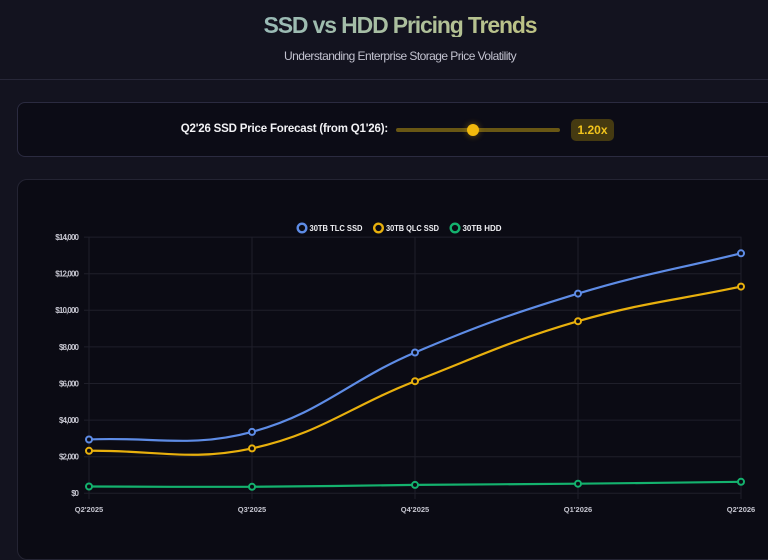 The height and width of the screenshot is (560, 768). I want to click on svg-text: Q4'2025, so click(415, 509).